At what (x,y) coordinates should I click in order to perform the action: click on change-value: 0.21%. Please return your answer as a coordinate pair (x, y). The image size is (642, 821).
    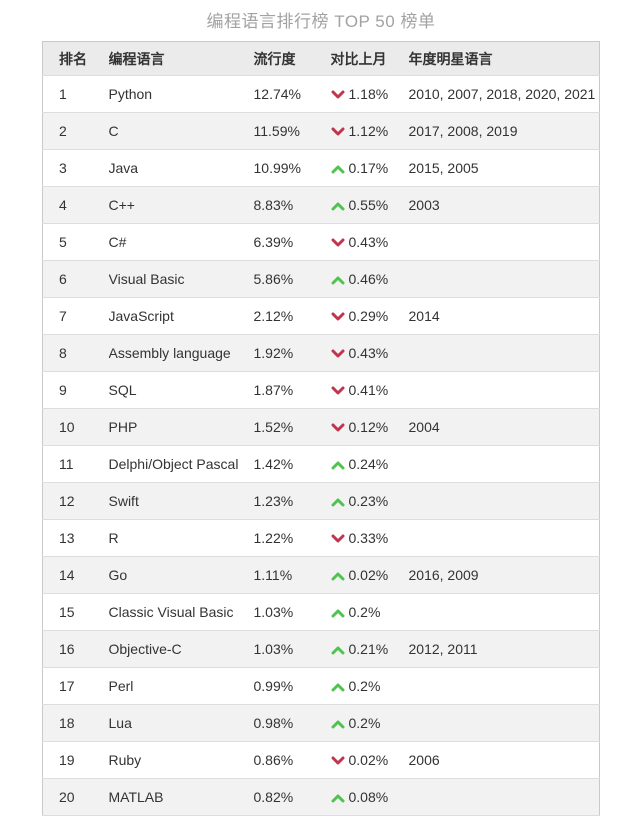
    Looking at the image, I should click on (368, 649).